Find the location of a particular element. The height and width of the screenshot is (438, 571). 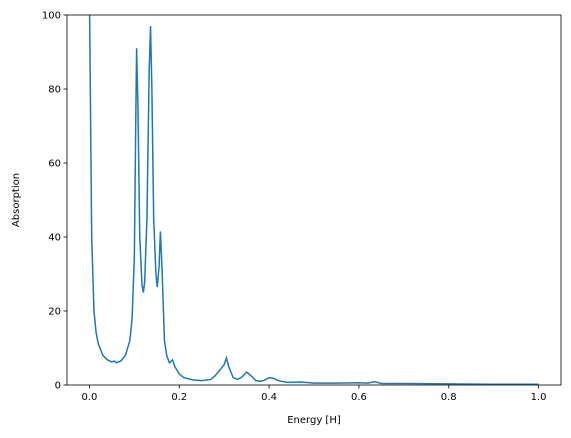

y-tick-label: 40 is located at coordinates (54, 238).